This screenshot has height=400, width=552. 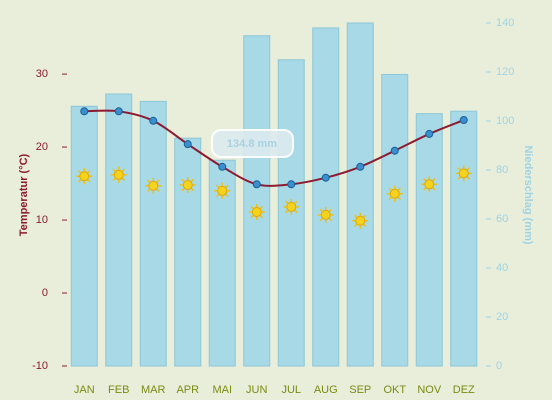 What do you see at coordinates (502, 170) in the screenshot?
I see `y2-tick-label: 80` at bounding box center [502, 170].